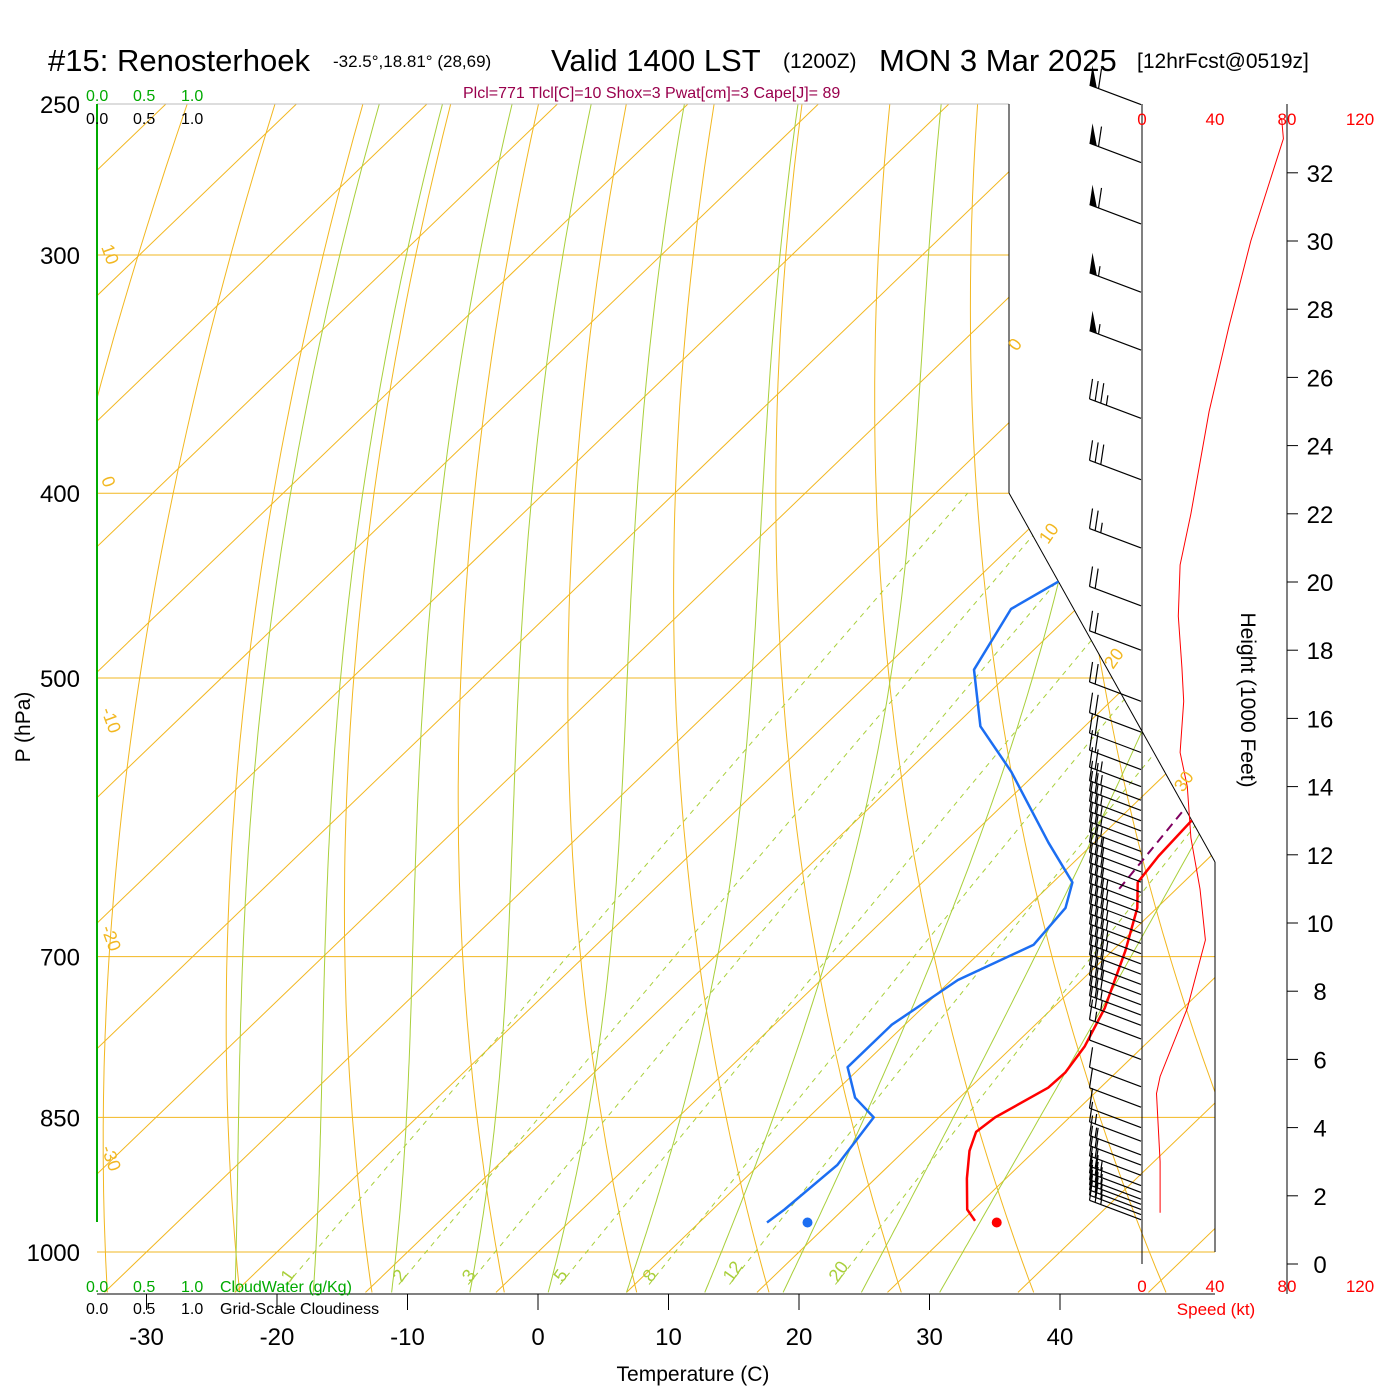  I want to click on station-coords: -32.5°,18.81° (28,69), so click(412, 61).